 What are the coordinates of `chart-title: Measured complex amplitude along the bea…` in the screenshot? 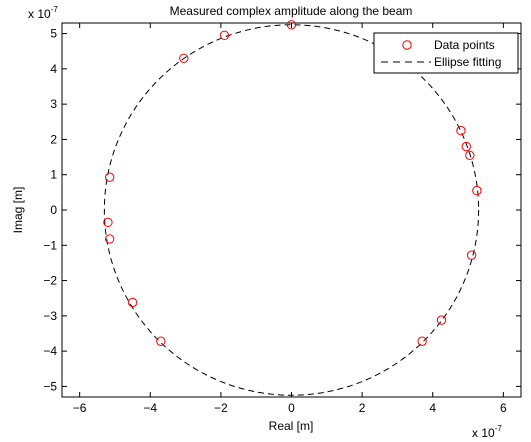 It's located at (291, 11).